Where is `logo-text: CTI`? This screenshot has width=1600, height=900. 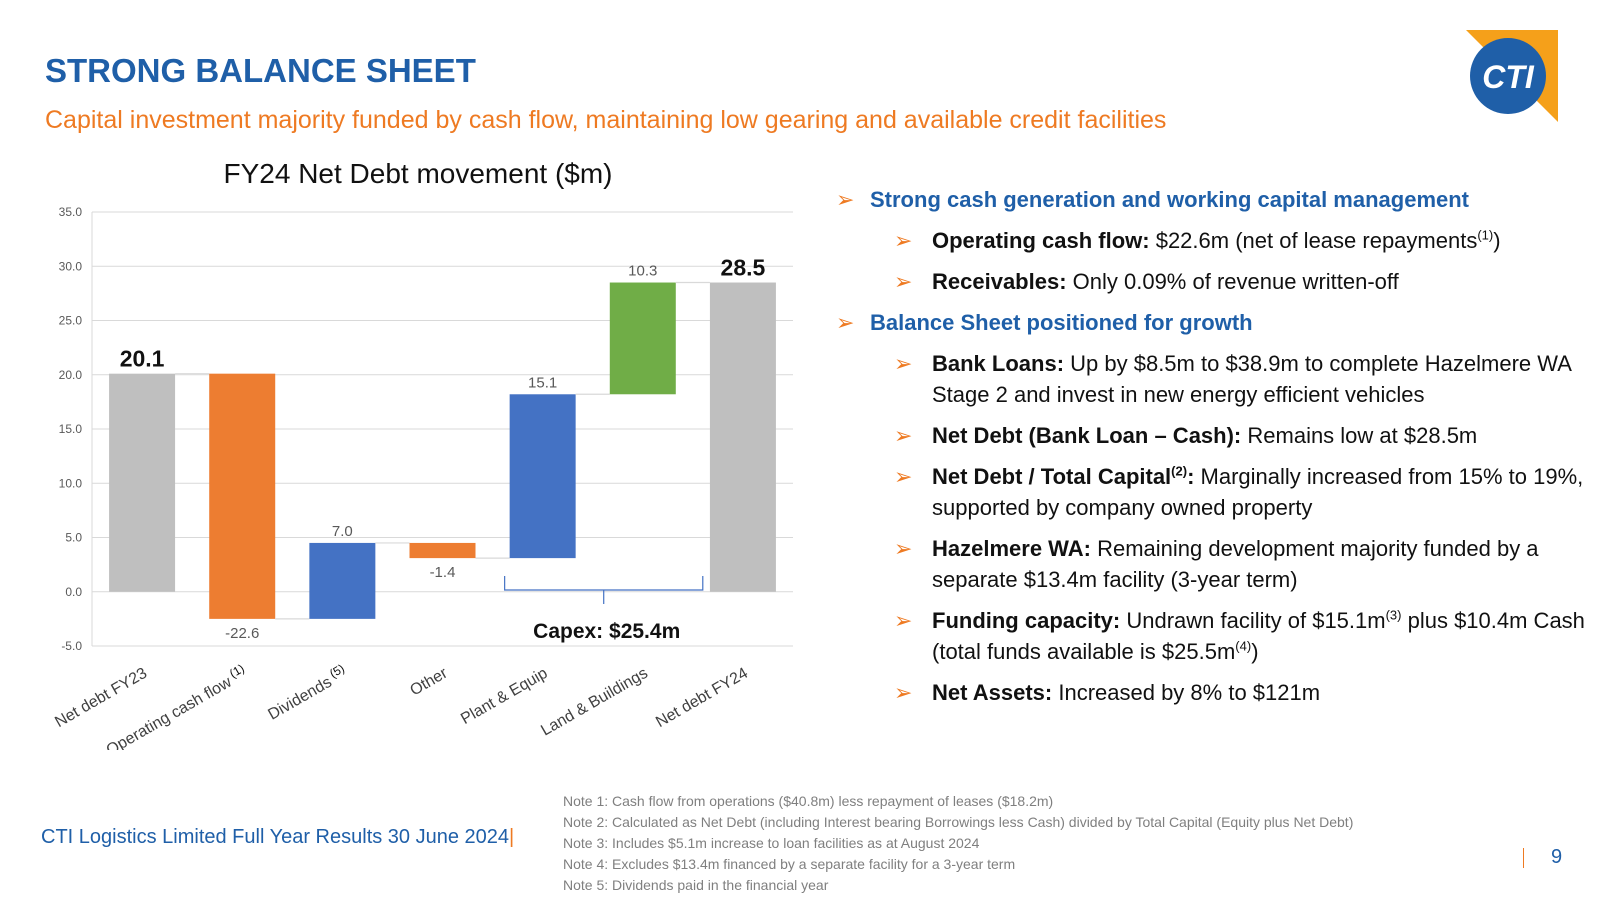
logo-text: CTI is located at coordinates (1508, 77).